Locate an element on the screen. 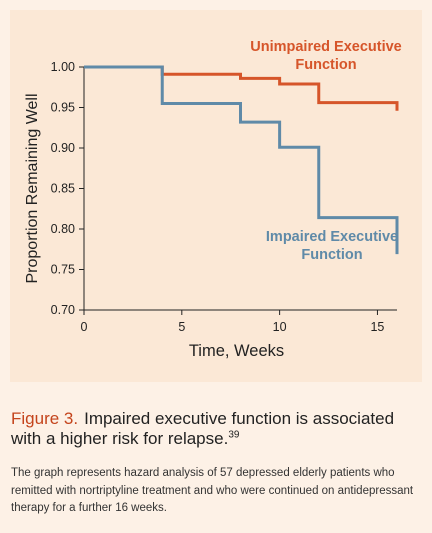  series-label-impaired: Impaired Executive is located at coordinates (332, 237).